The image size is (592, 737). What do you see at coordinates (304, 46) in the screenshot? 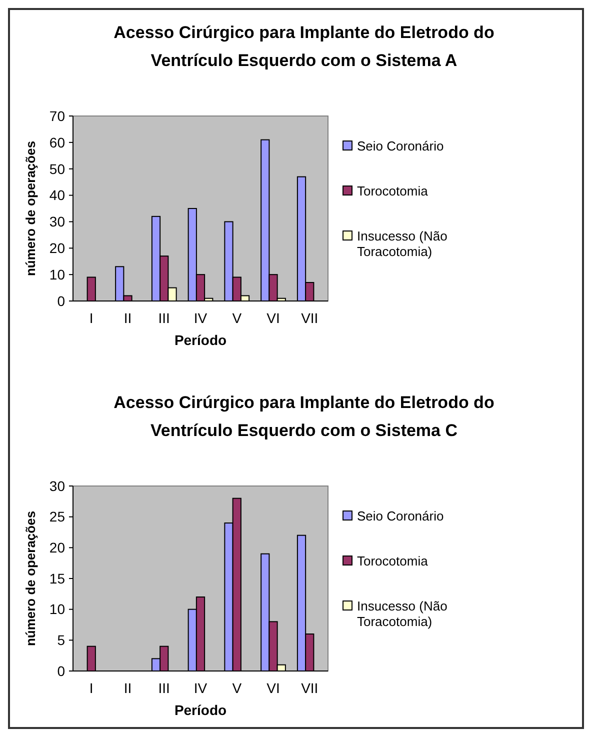
I see `chart-title: Acesso Cirúrgico para Implante do Eletrodo do Ventrículo Esquerdo com o Sistema A` at bounding box center [304, 46].